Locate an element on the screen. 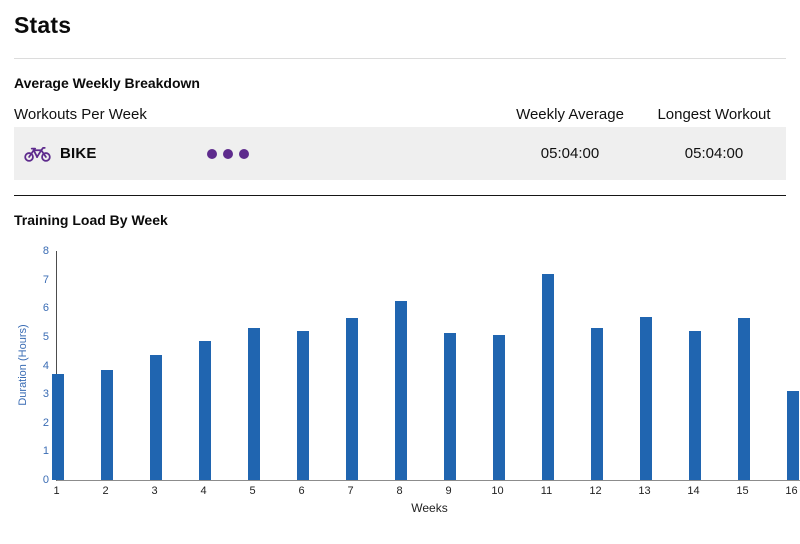 Image resolution: width=800 pixels, height=544 pixels. table-row-bike: BIKE 05:04:00 05:04:00 is located at coordinates (400, 153).